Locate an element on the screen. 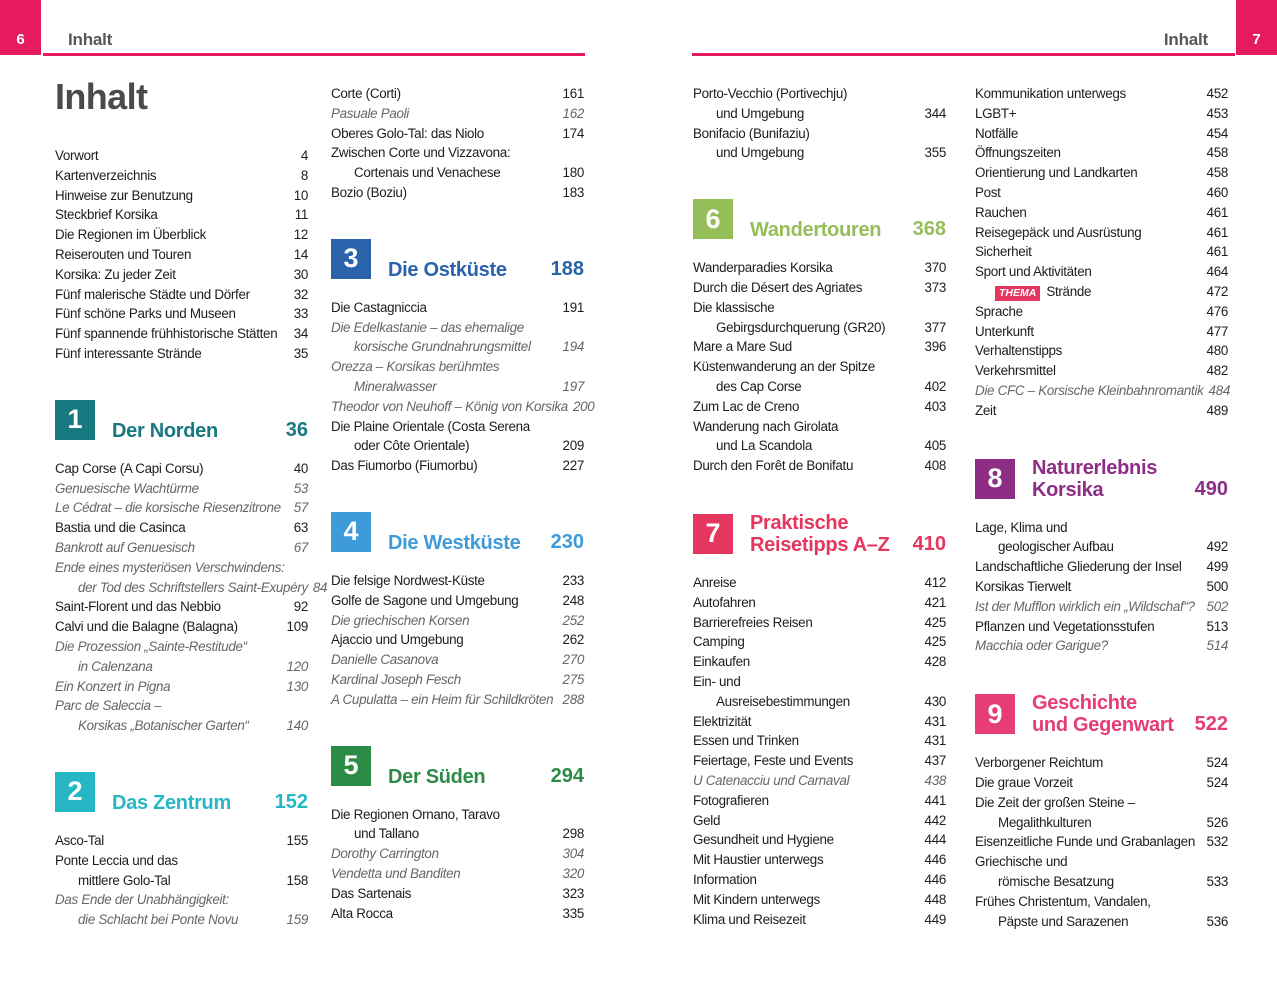 The image size is (1277, 1000). toc-entry: Klima und Reisezeit 449 is located at coordinates (819, 920).